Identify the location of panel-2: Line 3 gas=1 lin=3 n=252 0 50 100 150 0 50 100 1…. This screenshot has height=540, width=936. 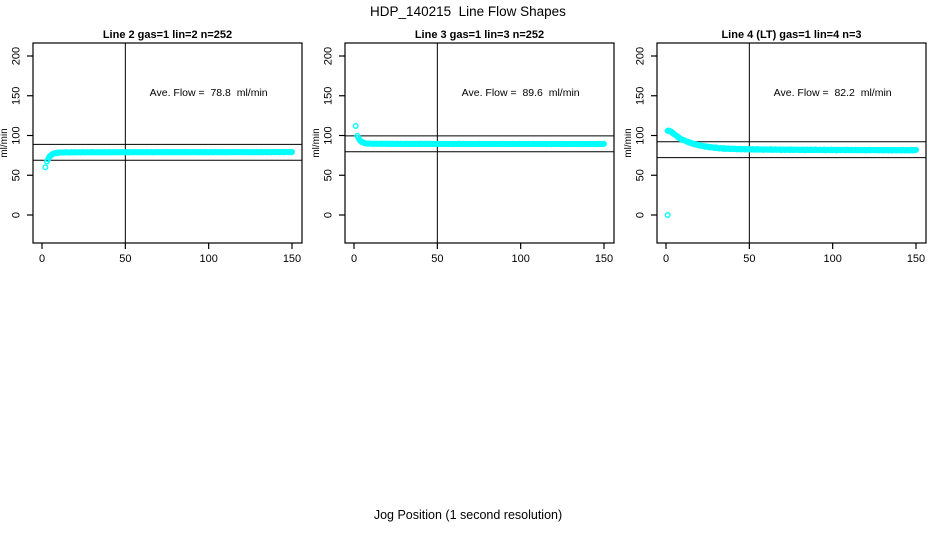
(463, 147).